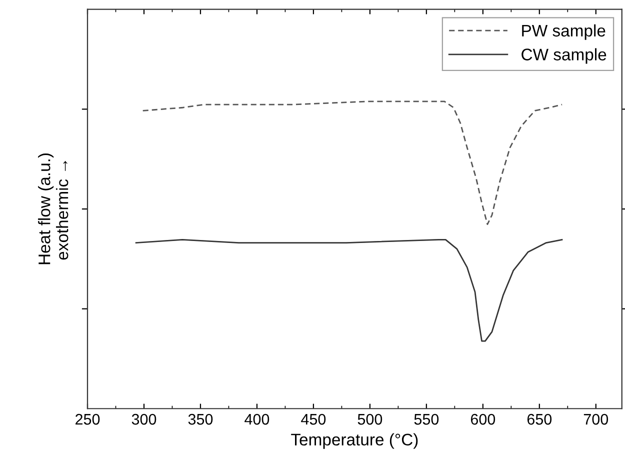  What do you see at coordinates (539, 419) in the screenshot?
I see `x-tick-label: 650` at bounding box center [539, 419].